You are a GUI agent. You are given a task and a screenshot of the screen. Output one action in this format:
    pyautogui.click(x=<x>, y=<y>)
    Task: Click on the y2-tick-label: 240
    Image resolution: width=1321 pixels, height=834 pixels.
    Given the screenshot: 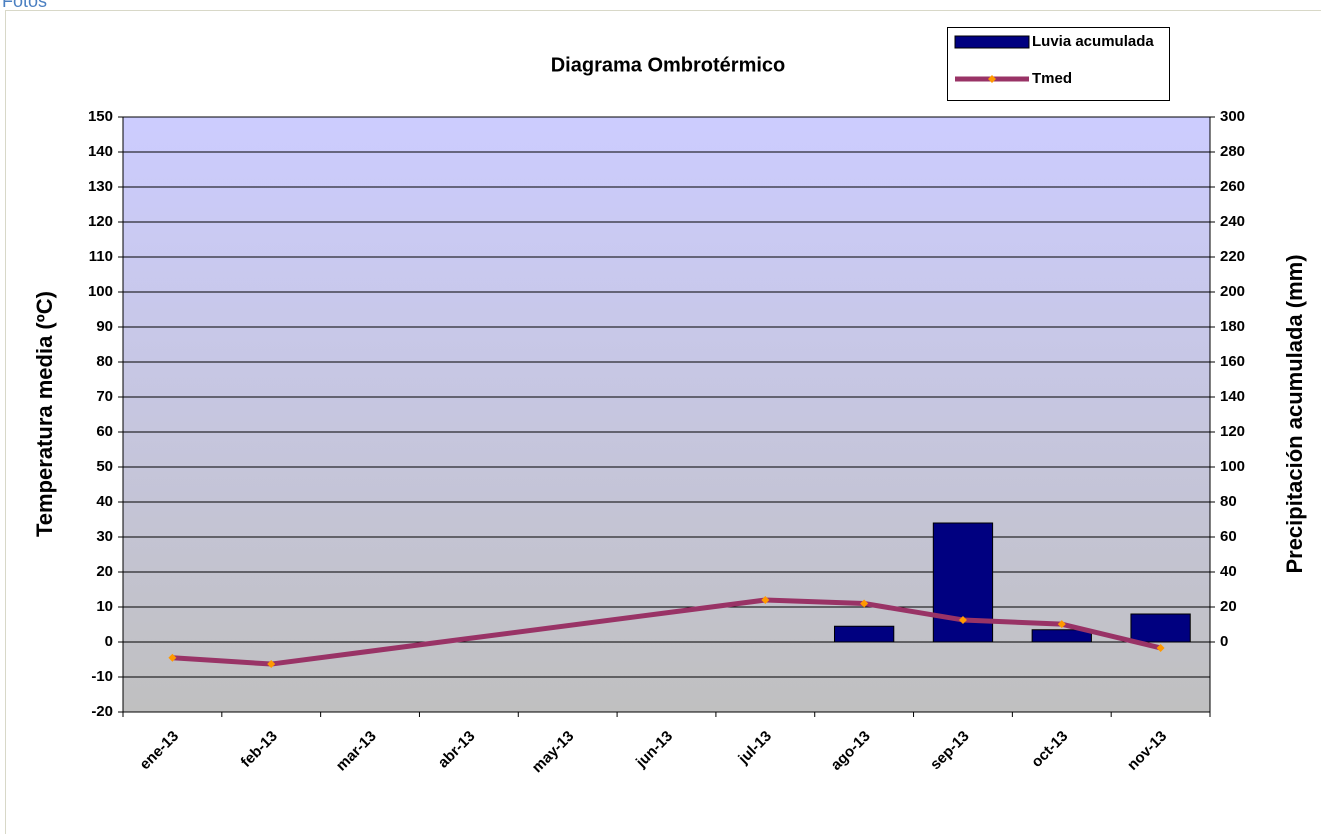 What is the action you would take?
    pyautogui.click(x=1232, y=221)
    